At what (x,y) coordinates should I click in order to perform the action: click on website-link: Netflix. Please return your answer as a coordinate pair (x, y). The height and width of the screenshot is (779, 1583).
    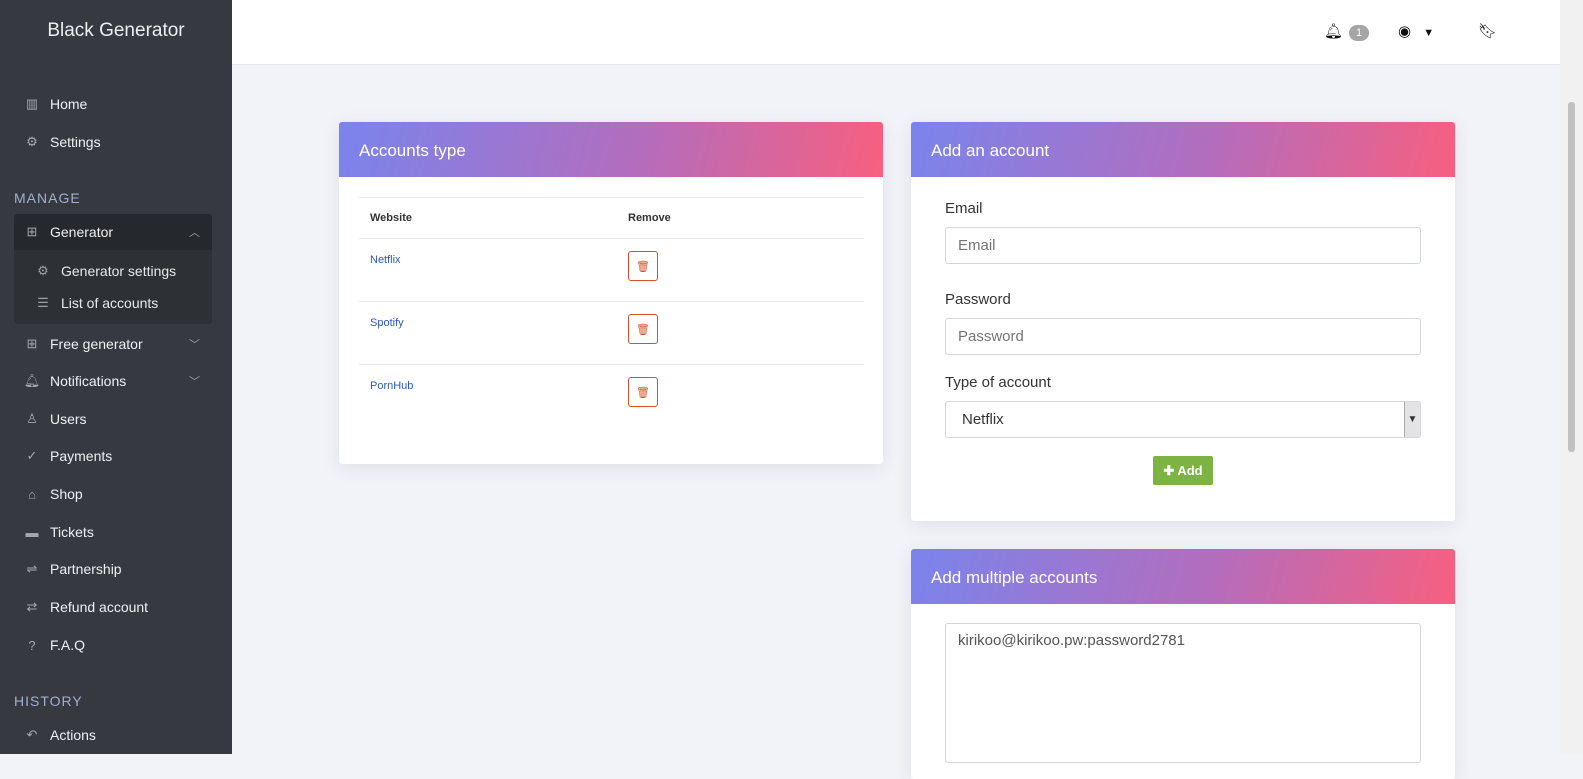
    Looking at the image, I should click on (488, 270).